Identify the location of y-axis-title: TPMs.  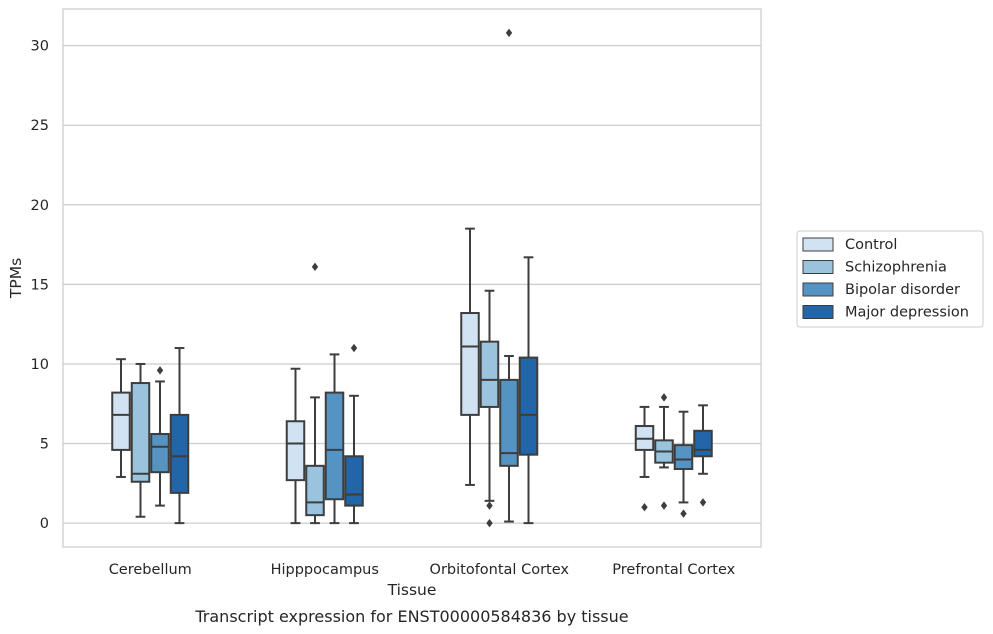
(16, 278).